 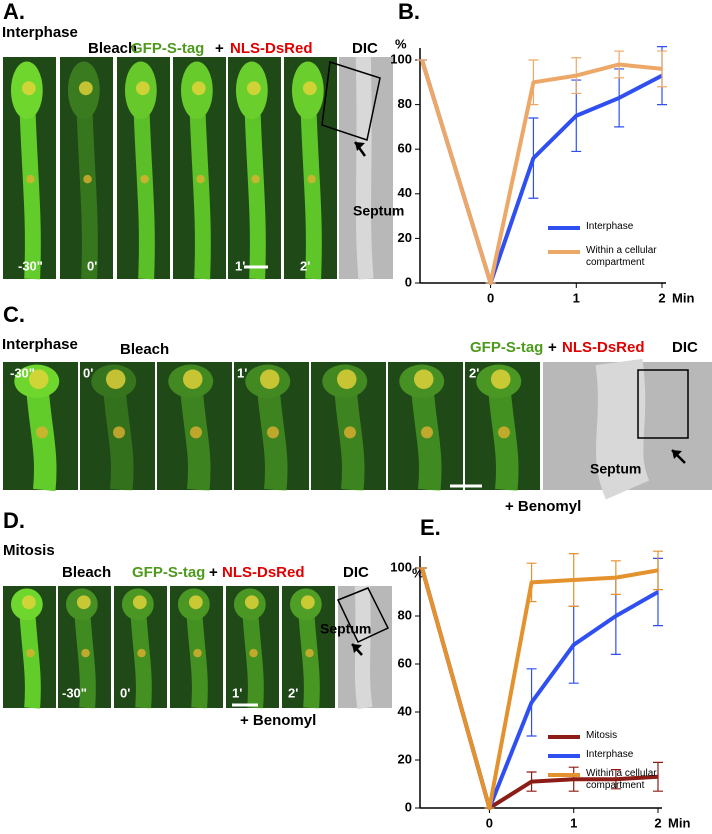 I want to click on panel-label: A., so click(x=14, y=12).